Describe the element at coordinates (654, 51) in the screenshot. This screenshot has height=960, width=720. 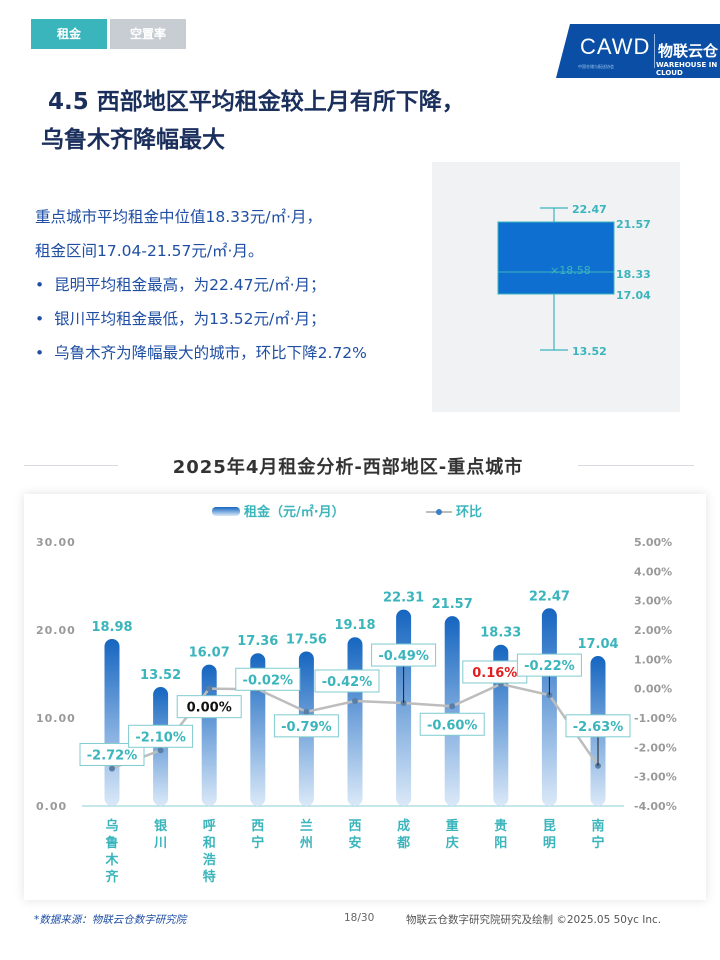
I see `logo-divider` at that location.